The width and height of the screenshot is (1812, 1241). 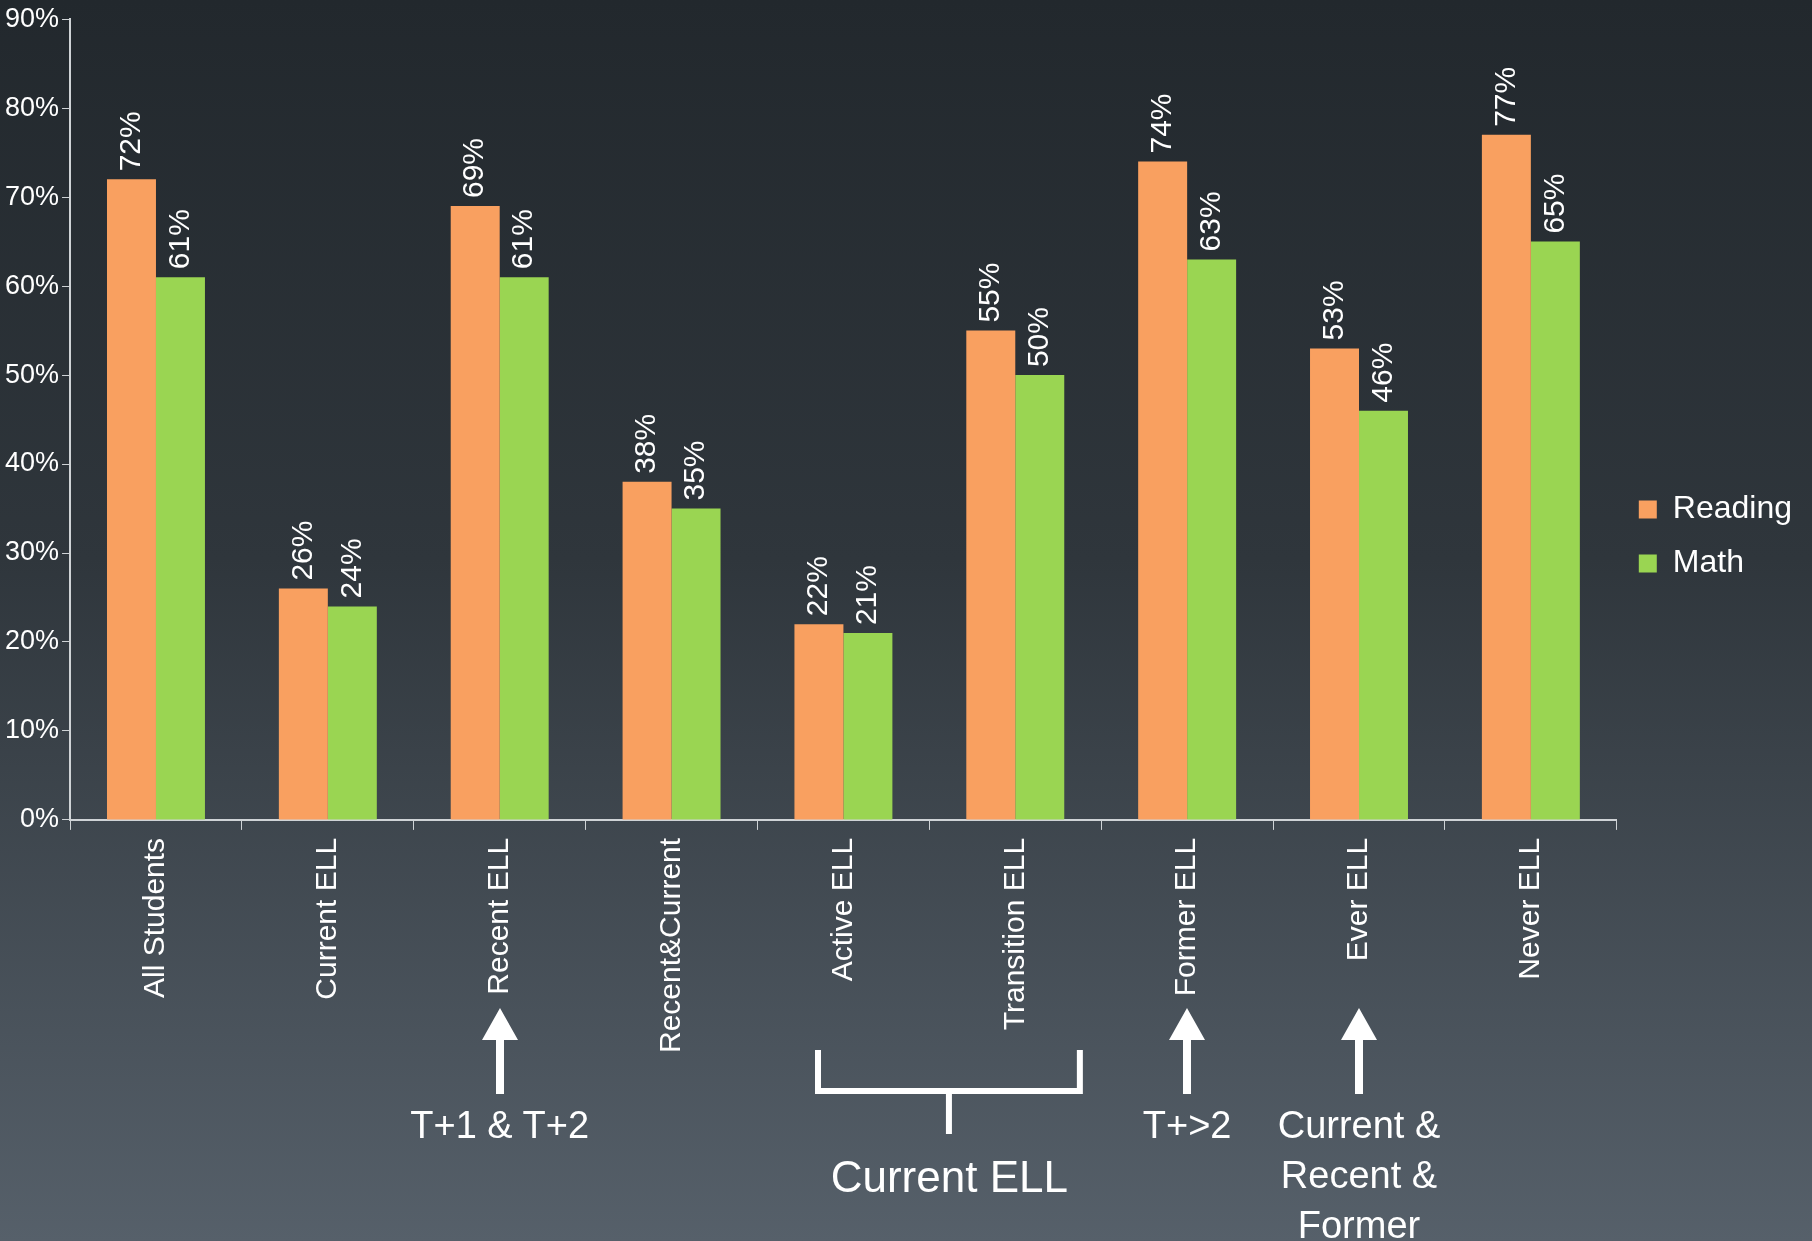 I want to click on data-label: 35%, so click(x=694, y=470).